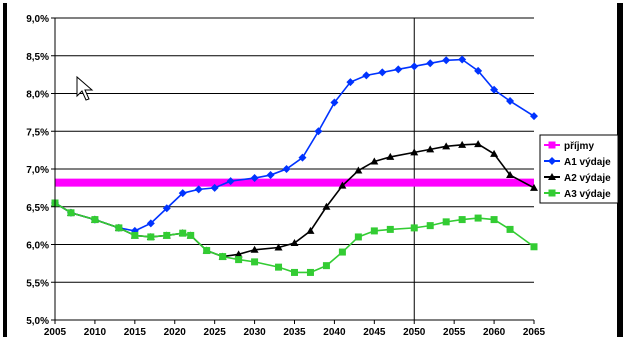 The width and height of the screenshot is (627, 340). Describe the element at coordinates (135, 332) in the screenshot. I see `x-tick-label: 2015` at that location.